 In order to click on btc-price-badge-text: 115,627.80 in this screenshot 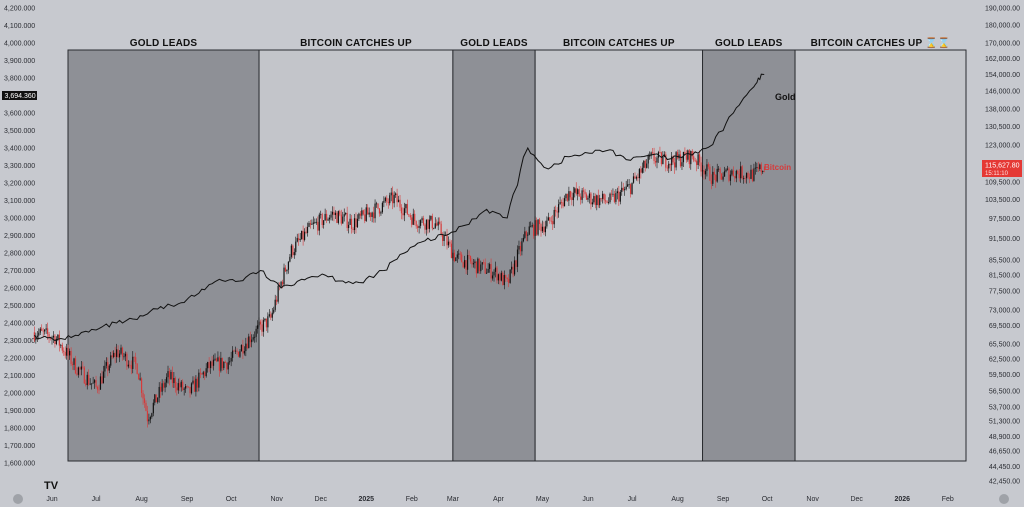, I will do `click(1002, 166)`.